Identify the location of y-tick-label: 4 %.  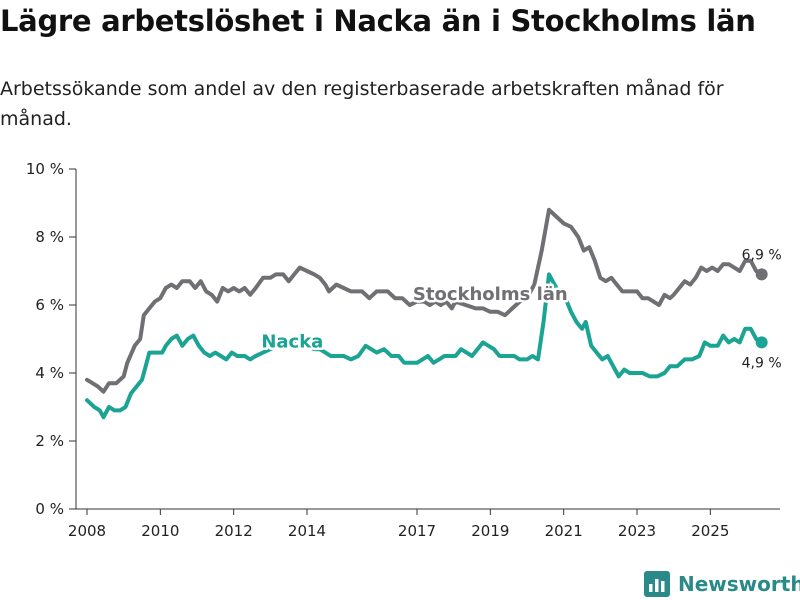
(49, 373).